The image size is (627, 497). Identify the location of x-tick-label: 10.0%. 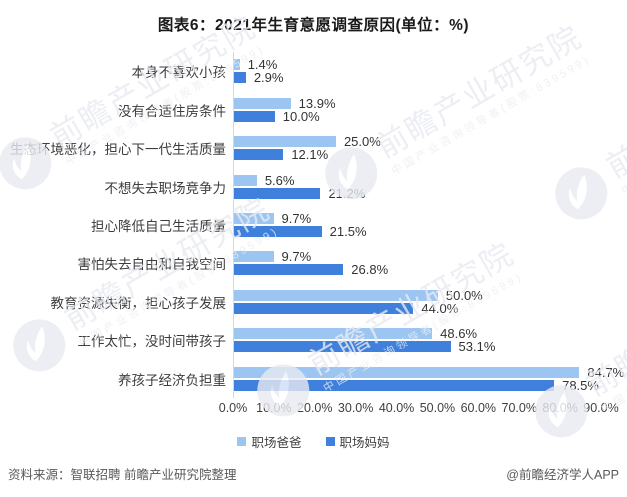
(274, 408).